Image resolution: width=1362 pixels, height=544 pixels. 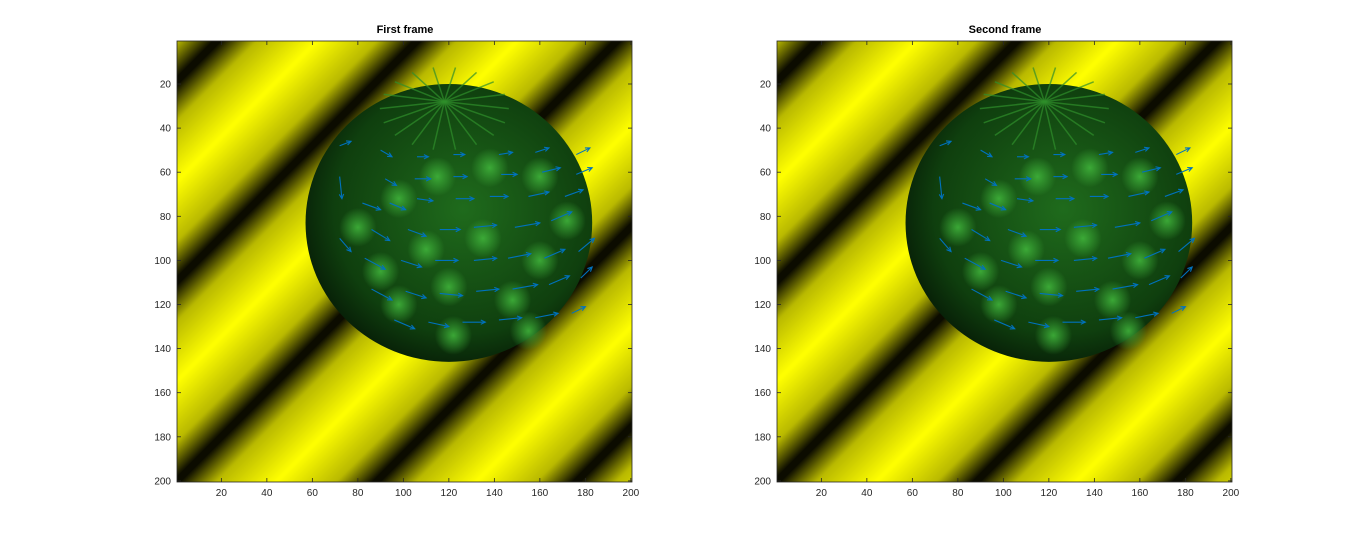 I want to click on x-tick-label: 60, so click(x=913, y=493).